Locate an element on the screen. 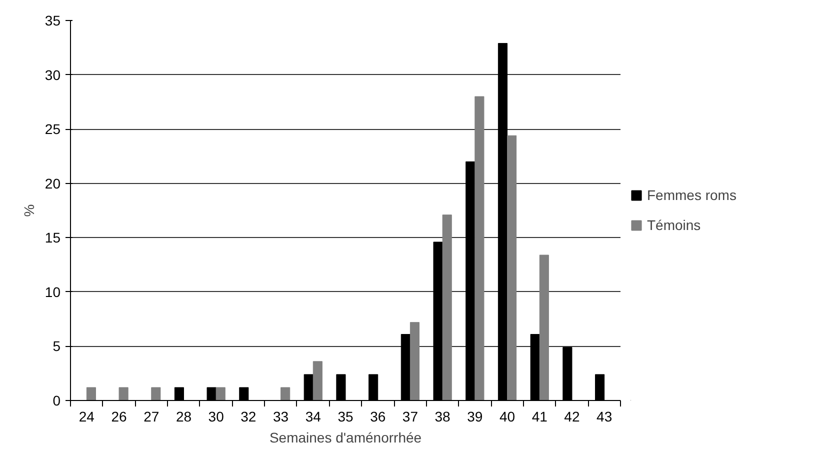 This screenshot has height=471, width=820. x-tick-label: 32 is located at coordinates (248, 416).